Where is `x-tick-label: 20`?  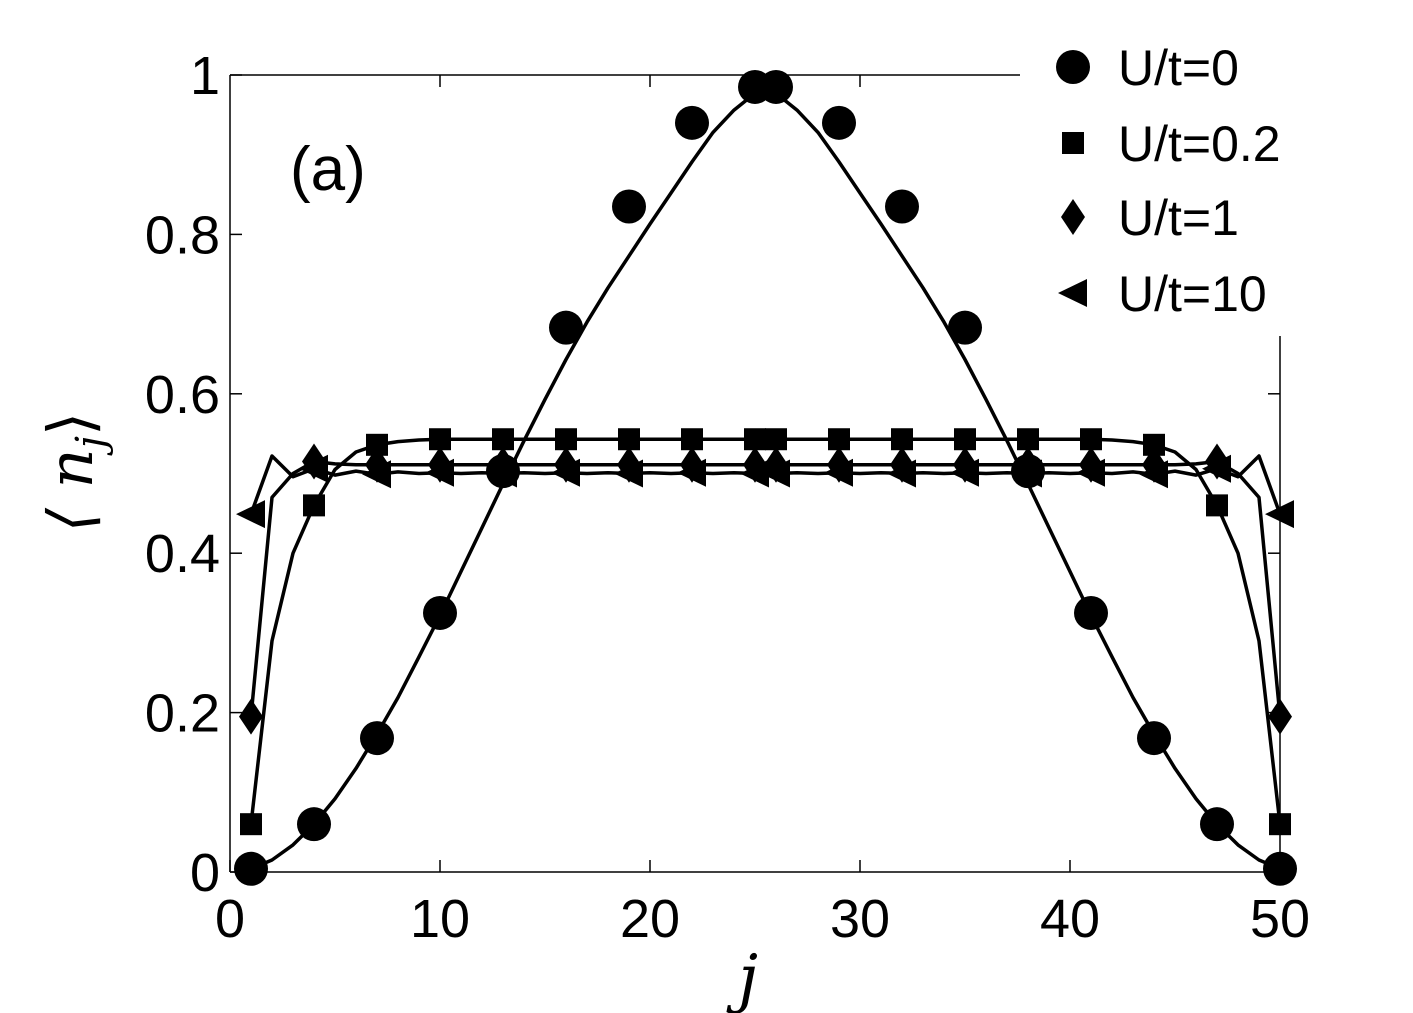
x-tick-label: 20 is located at coordinates (650, 919).